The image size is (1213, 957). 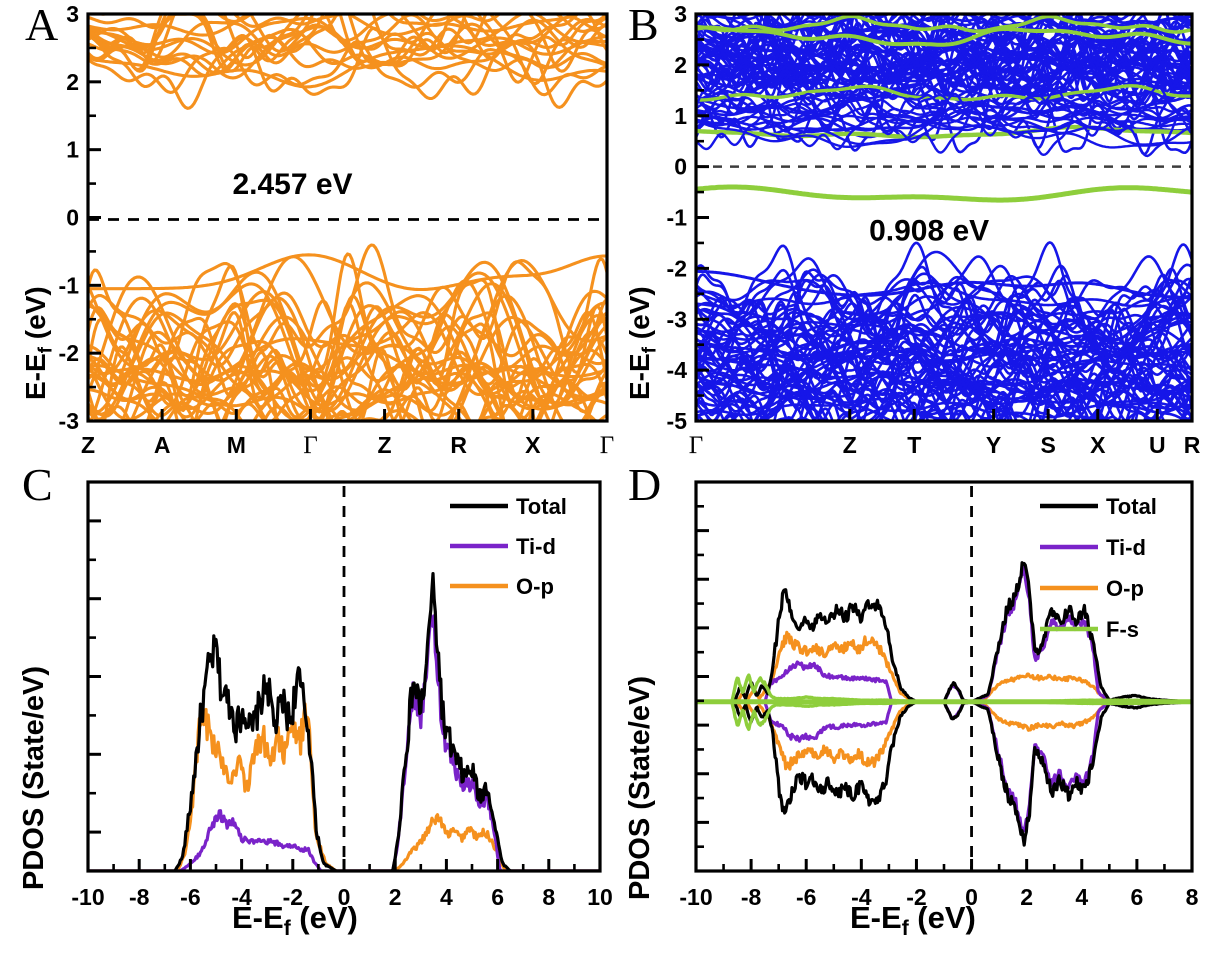 I want to click on panel-d-xlabel-main: E-E, so click(x=876, y=917).